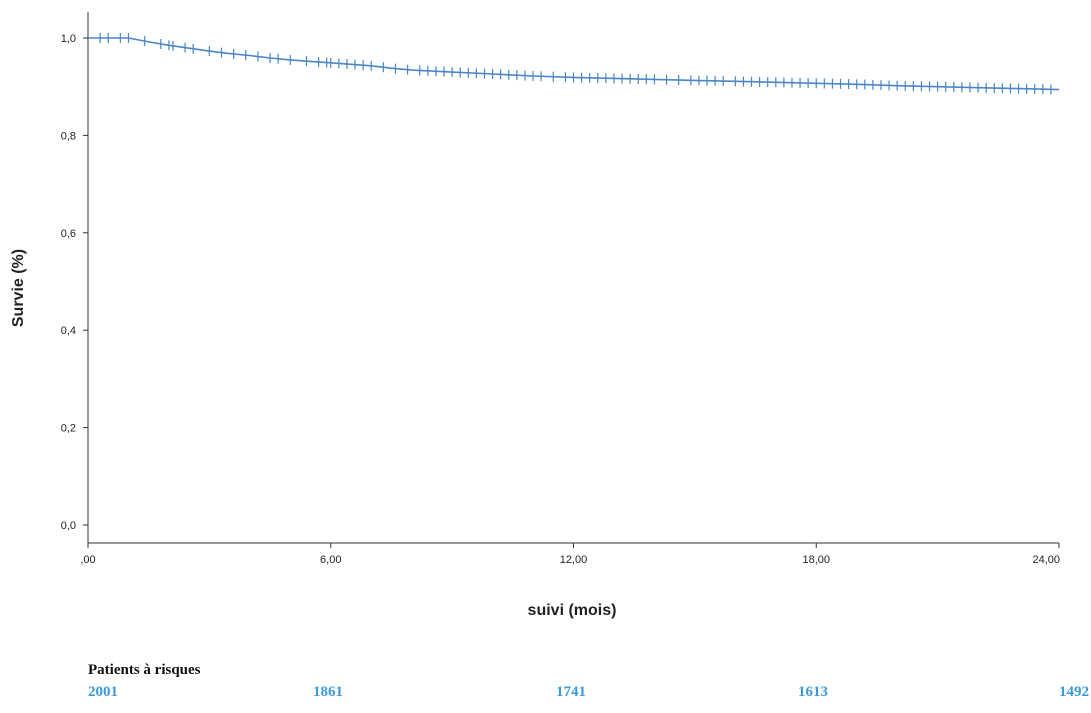  I want to click on x-tick-label: 12,00, so click(574, 560).